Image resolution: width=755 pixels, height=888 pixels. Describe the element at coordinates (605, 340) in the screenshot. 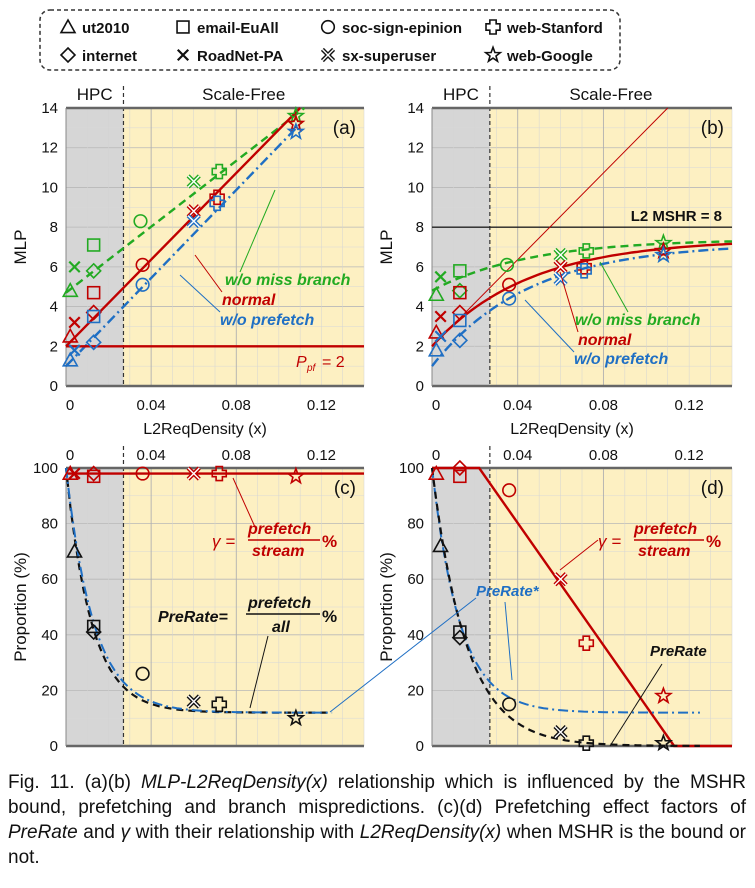

I see `annotation-normal: normal` at that location.